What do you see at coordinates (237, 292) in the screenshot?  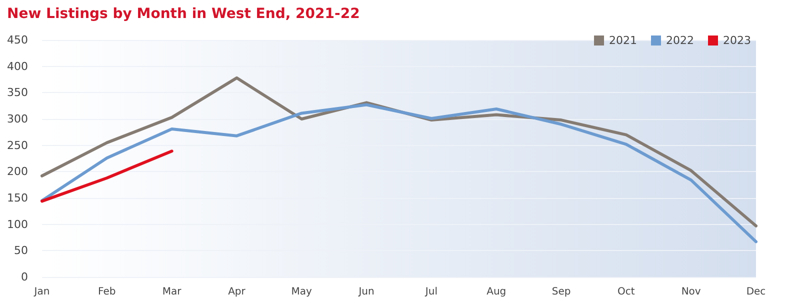 I see `x-tick-label: Apr` at bounding box center [237, 292].